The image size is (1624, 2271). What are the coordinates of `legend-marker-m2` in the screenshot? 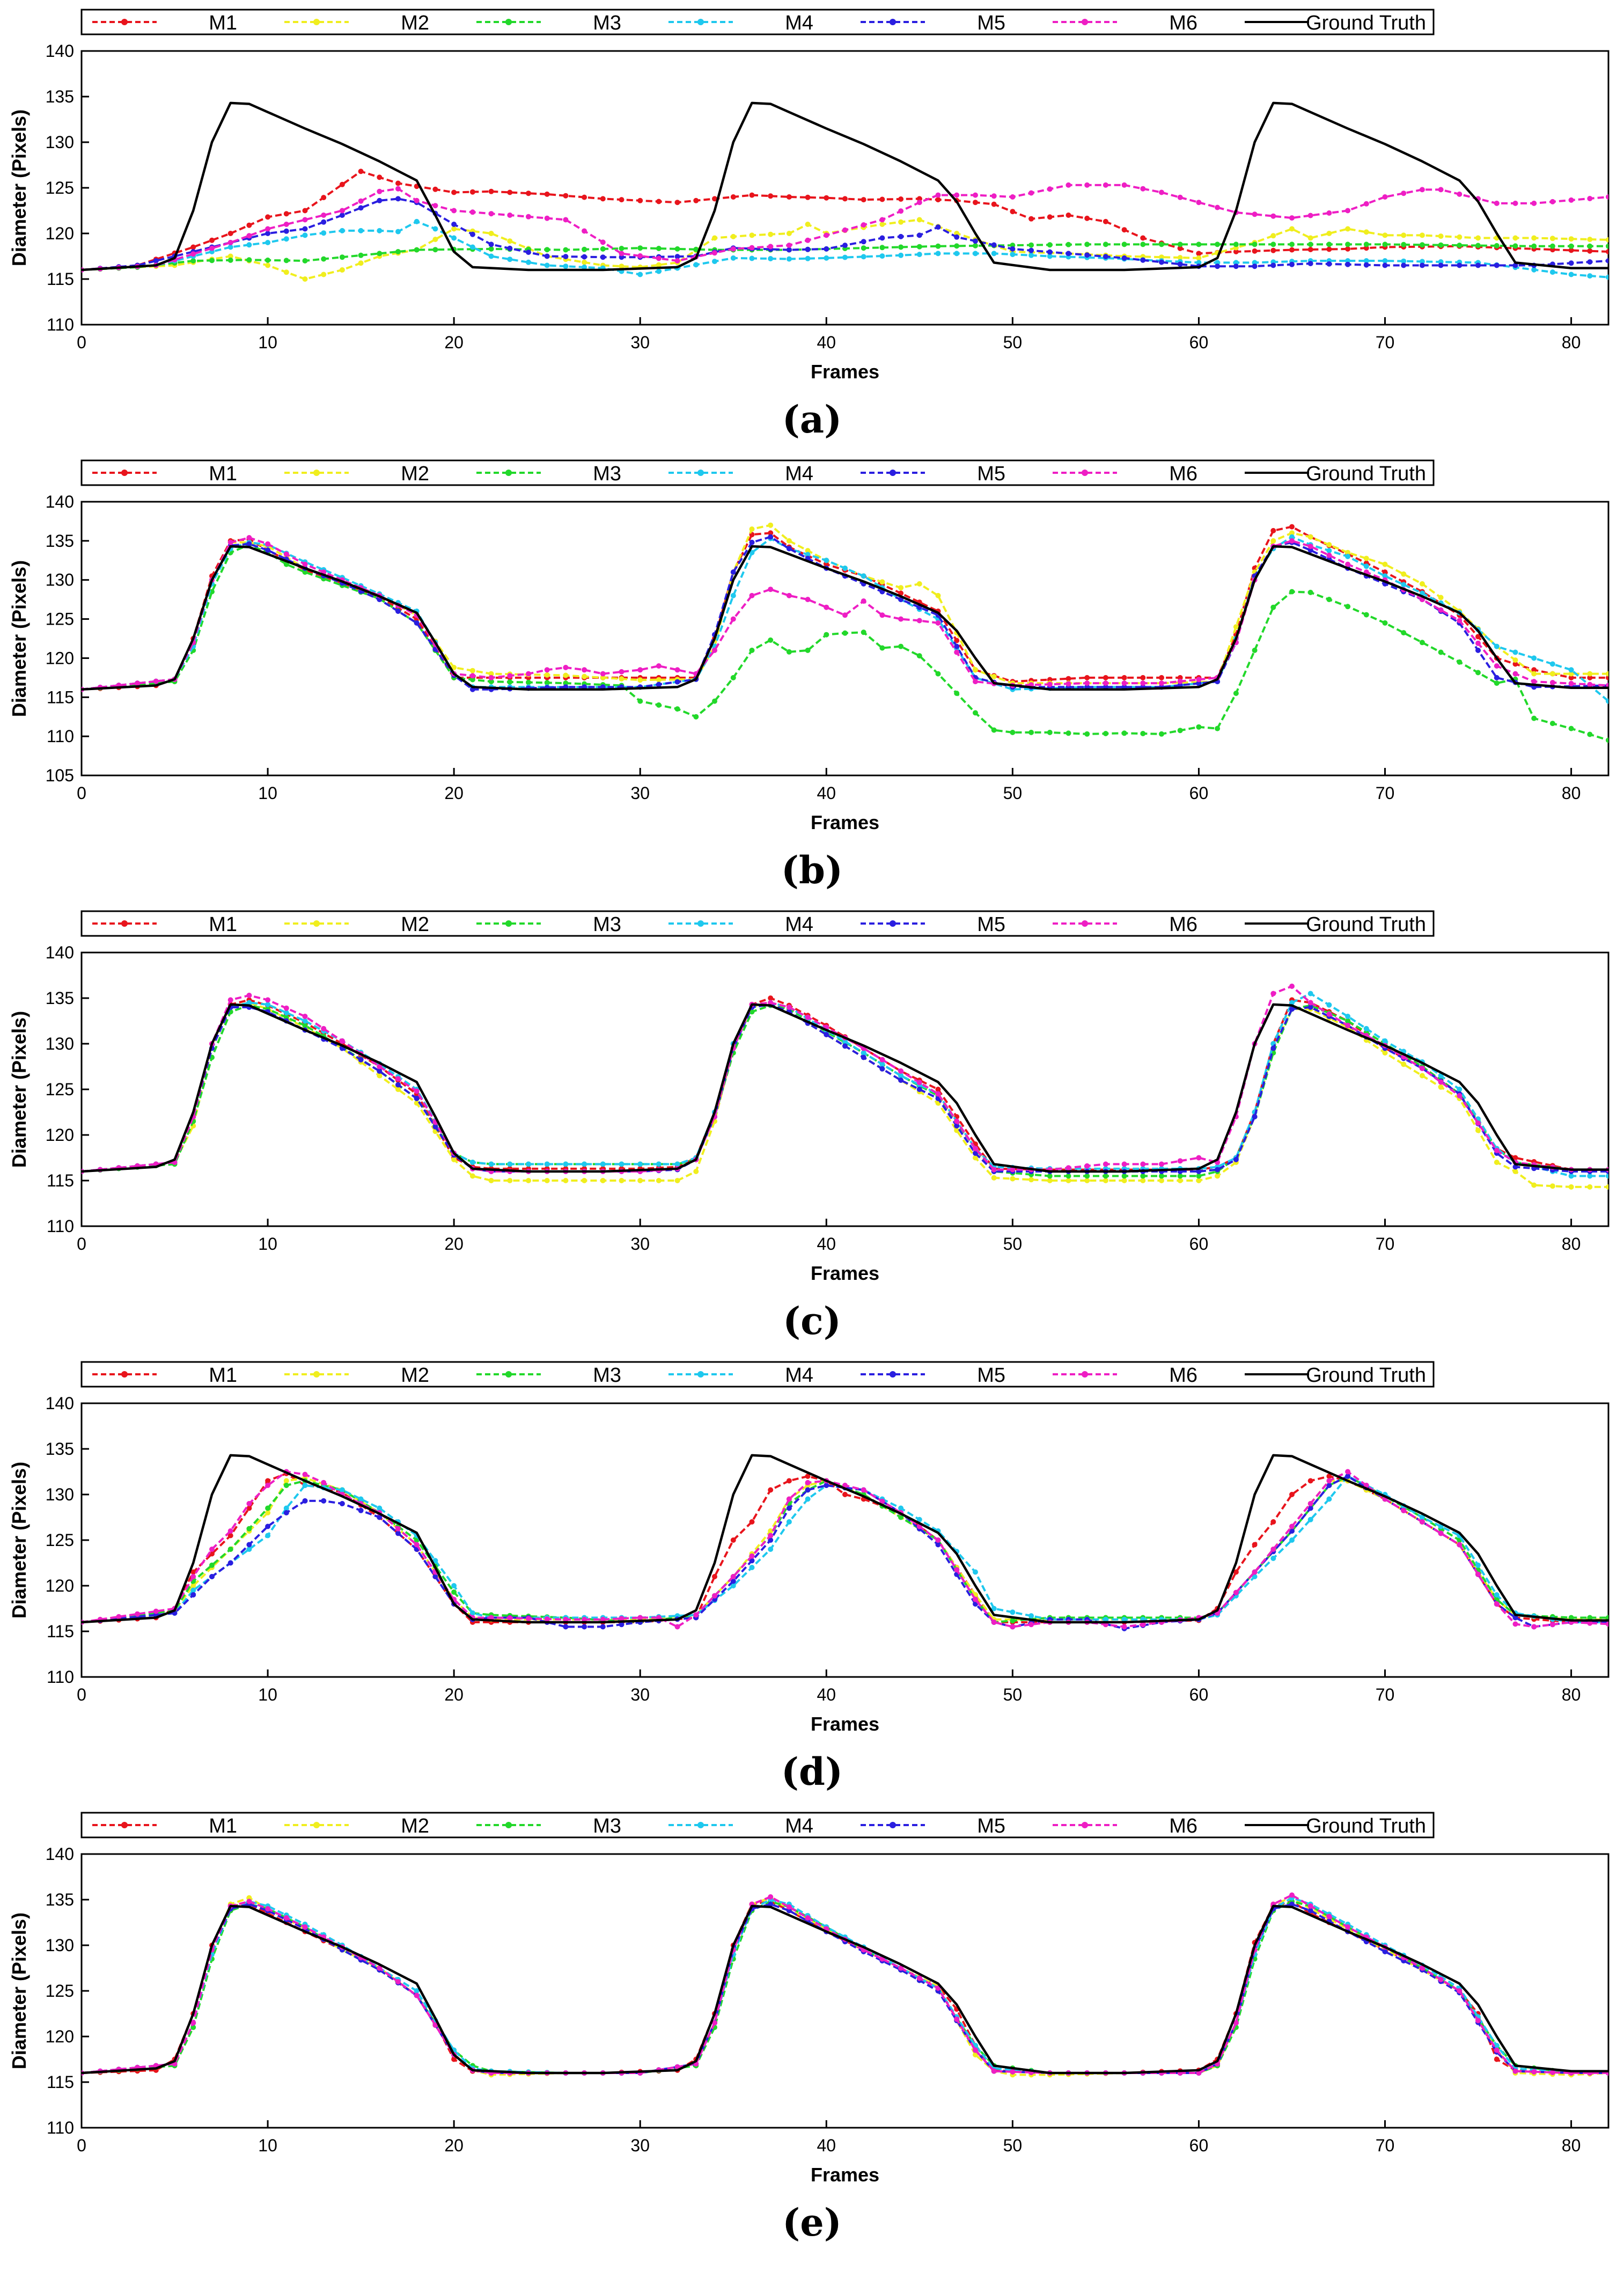 It's located at (316, 1825).